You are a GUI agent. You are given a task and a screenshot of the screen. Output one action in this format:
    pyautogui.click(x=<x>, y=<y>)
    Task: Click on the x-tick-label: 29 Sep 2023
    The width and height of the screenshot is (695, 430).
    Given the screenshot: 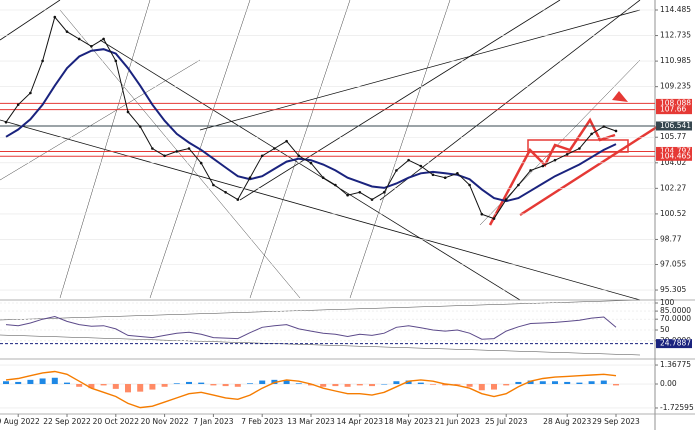 What is the action you would take?
    pyautogui.click(x=616, y=421)
    